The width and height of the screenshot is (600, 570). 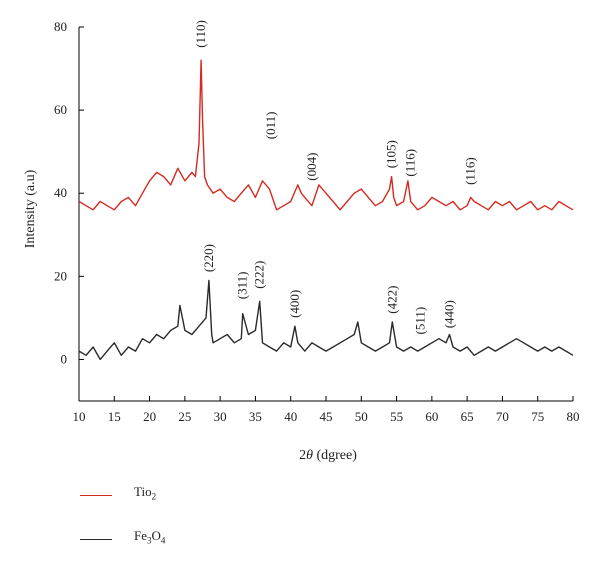 What do you see at coordinates (396, 416) in the screenshot?
I see `x-tick-label: 55` at bounding box center [396, 416].